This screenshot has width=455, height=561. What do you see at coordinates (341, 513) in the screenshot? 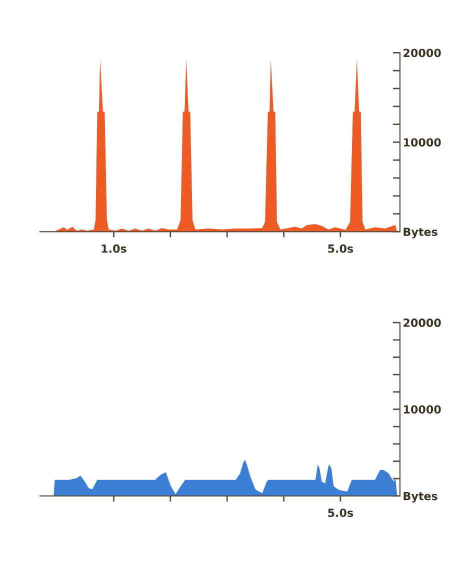
I see `text: 5.0s` at bounding box center [341, 513].